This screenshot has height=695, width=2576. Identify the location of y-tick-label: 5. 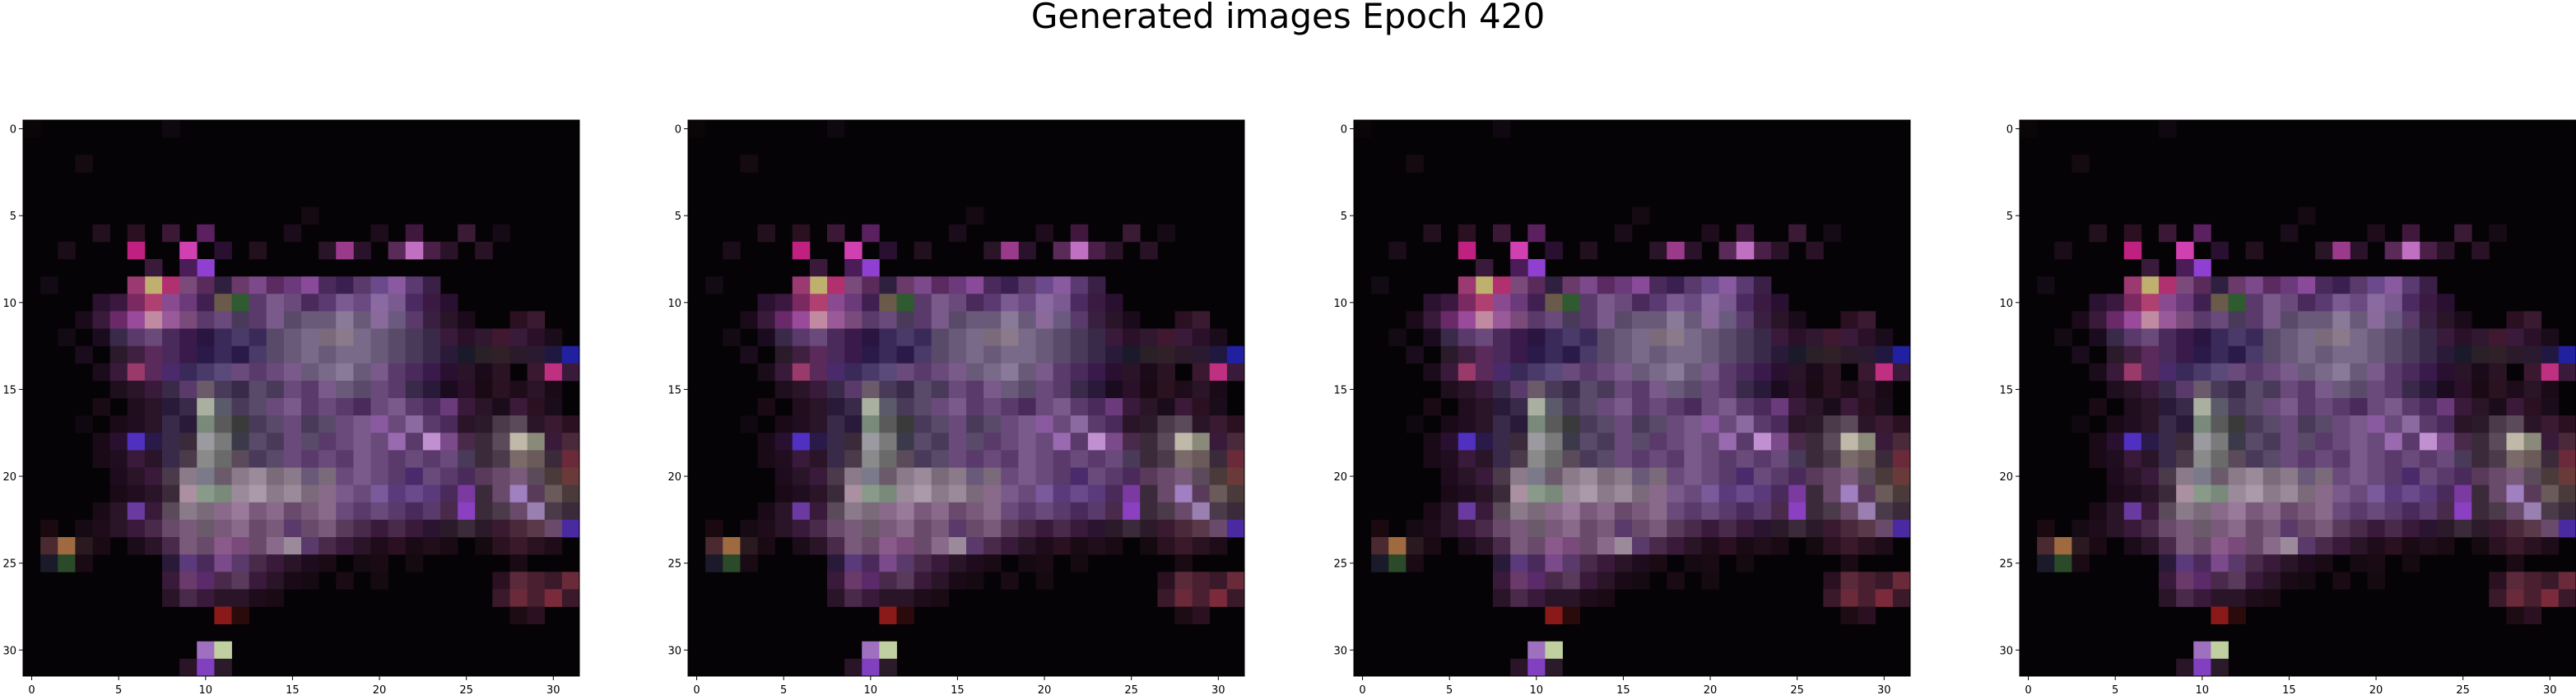
(13, 217).